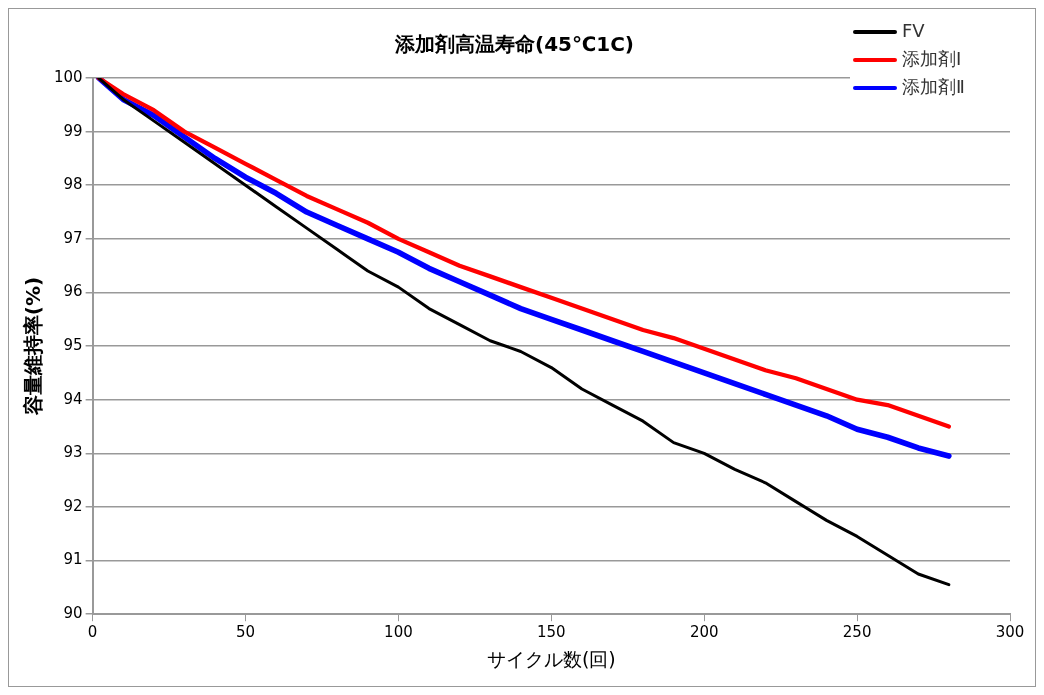 The width and height of the screenshot is (1044, 695). What do you see at coordinates (73, 398) in the screenshot?
I see `y-tick-label: 94` at bounding box center [73, 398].